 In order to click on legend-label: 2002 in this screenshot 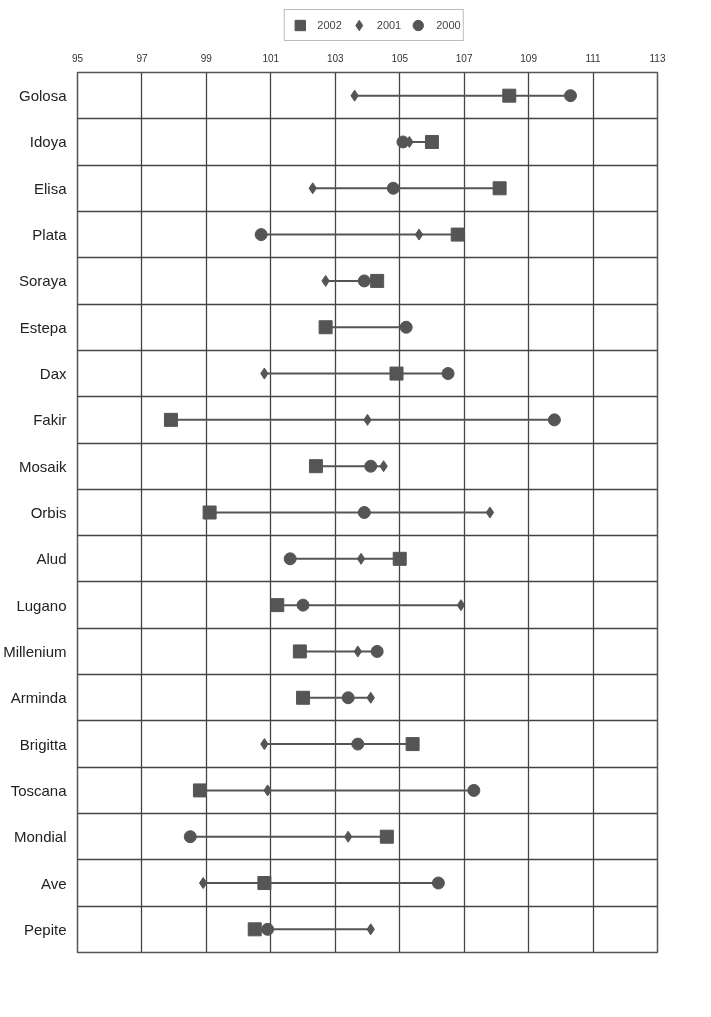, I will do `click(329, 25)`.